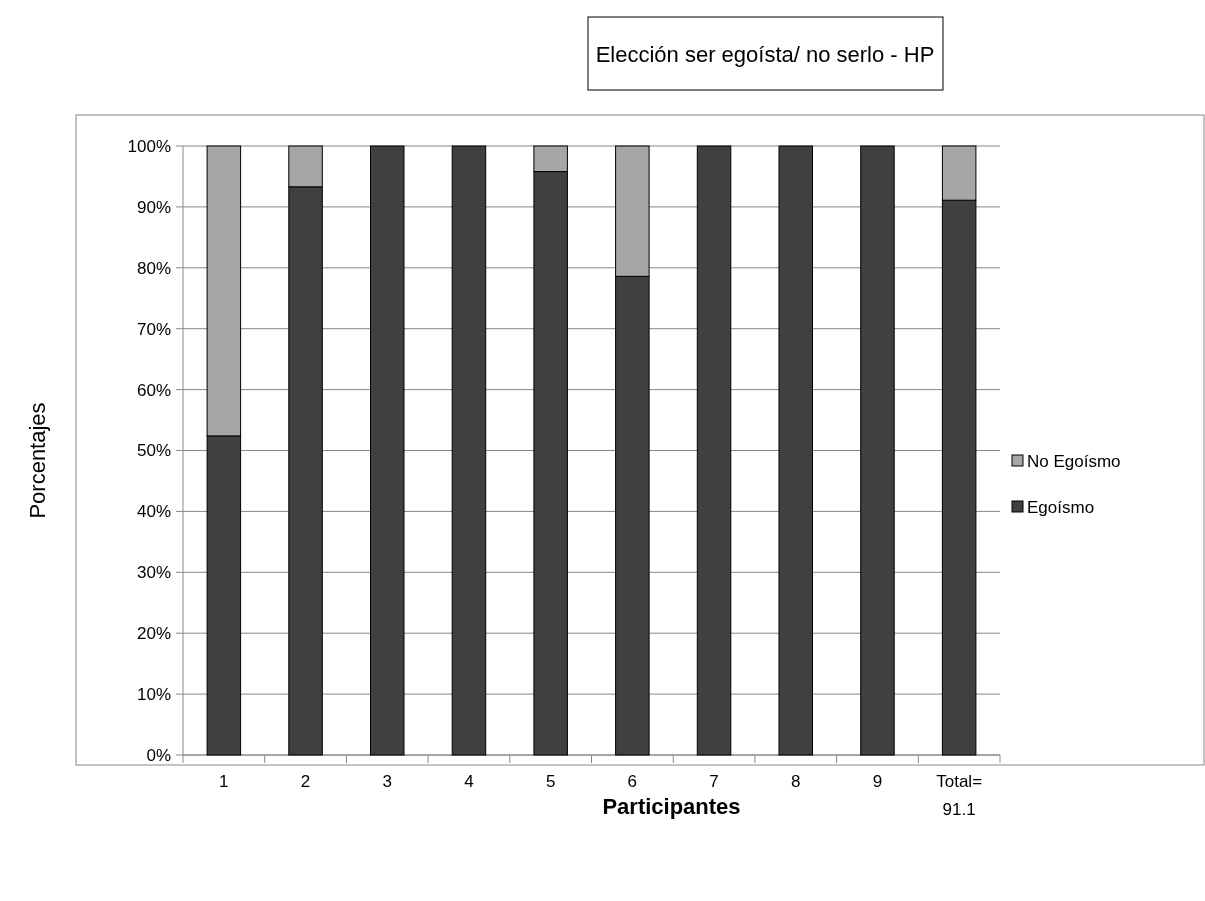  I want to click on y-tick-label: 60%, so click(153, 390).